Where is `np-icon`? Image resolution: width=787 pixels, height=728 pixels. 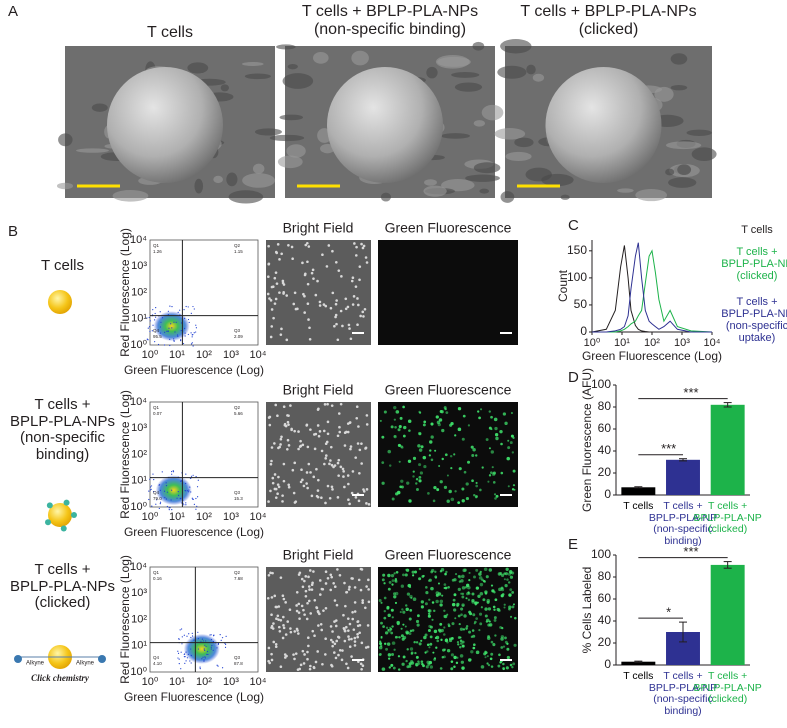 np-icon is located at coordinates (74, 515).